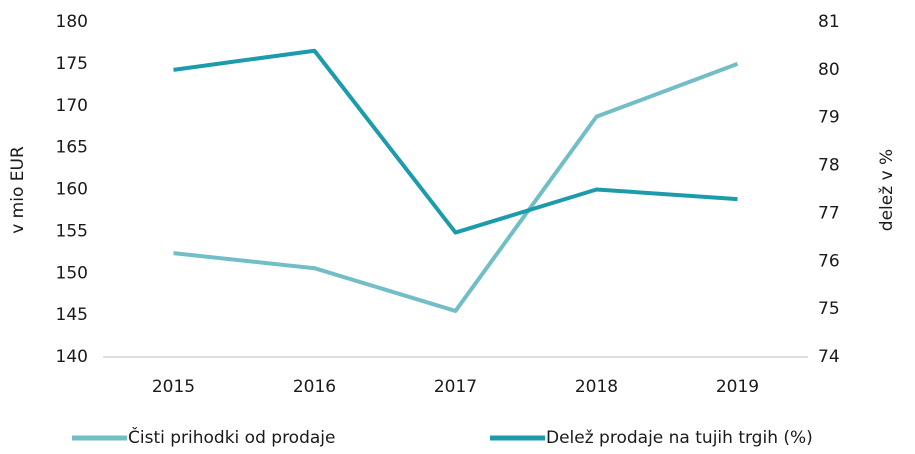 This screenshot has height=454, width=915. What do you see at coordinates (737, 387) in the screenshot?
I see `x-tick-label: 2019` at bounding box center [737, 387].